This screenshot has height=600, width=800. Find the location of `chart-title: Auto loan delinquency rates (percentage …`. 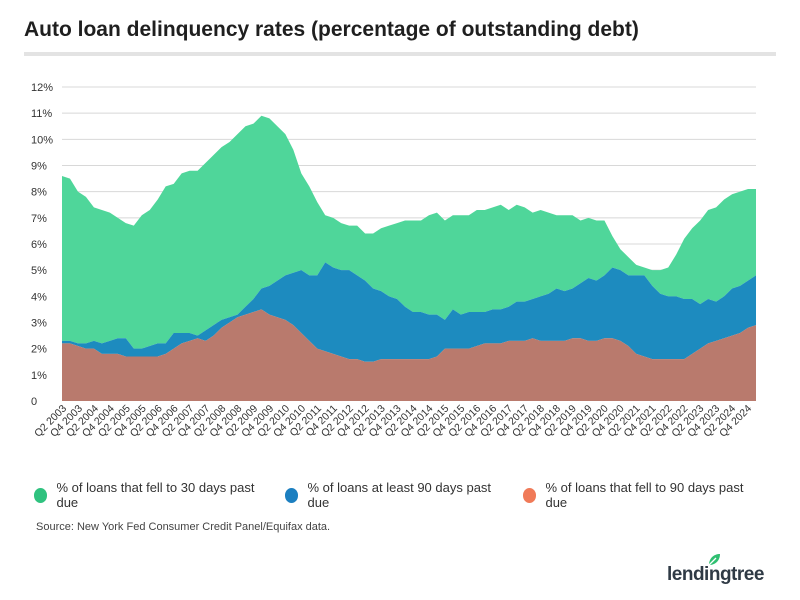

chart-title: Auto loan delinquency rates (percentage … is located at coordinates (331, 29).